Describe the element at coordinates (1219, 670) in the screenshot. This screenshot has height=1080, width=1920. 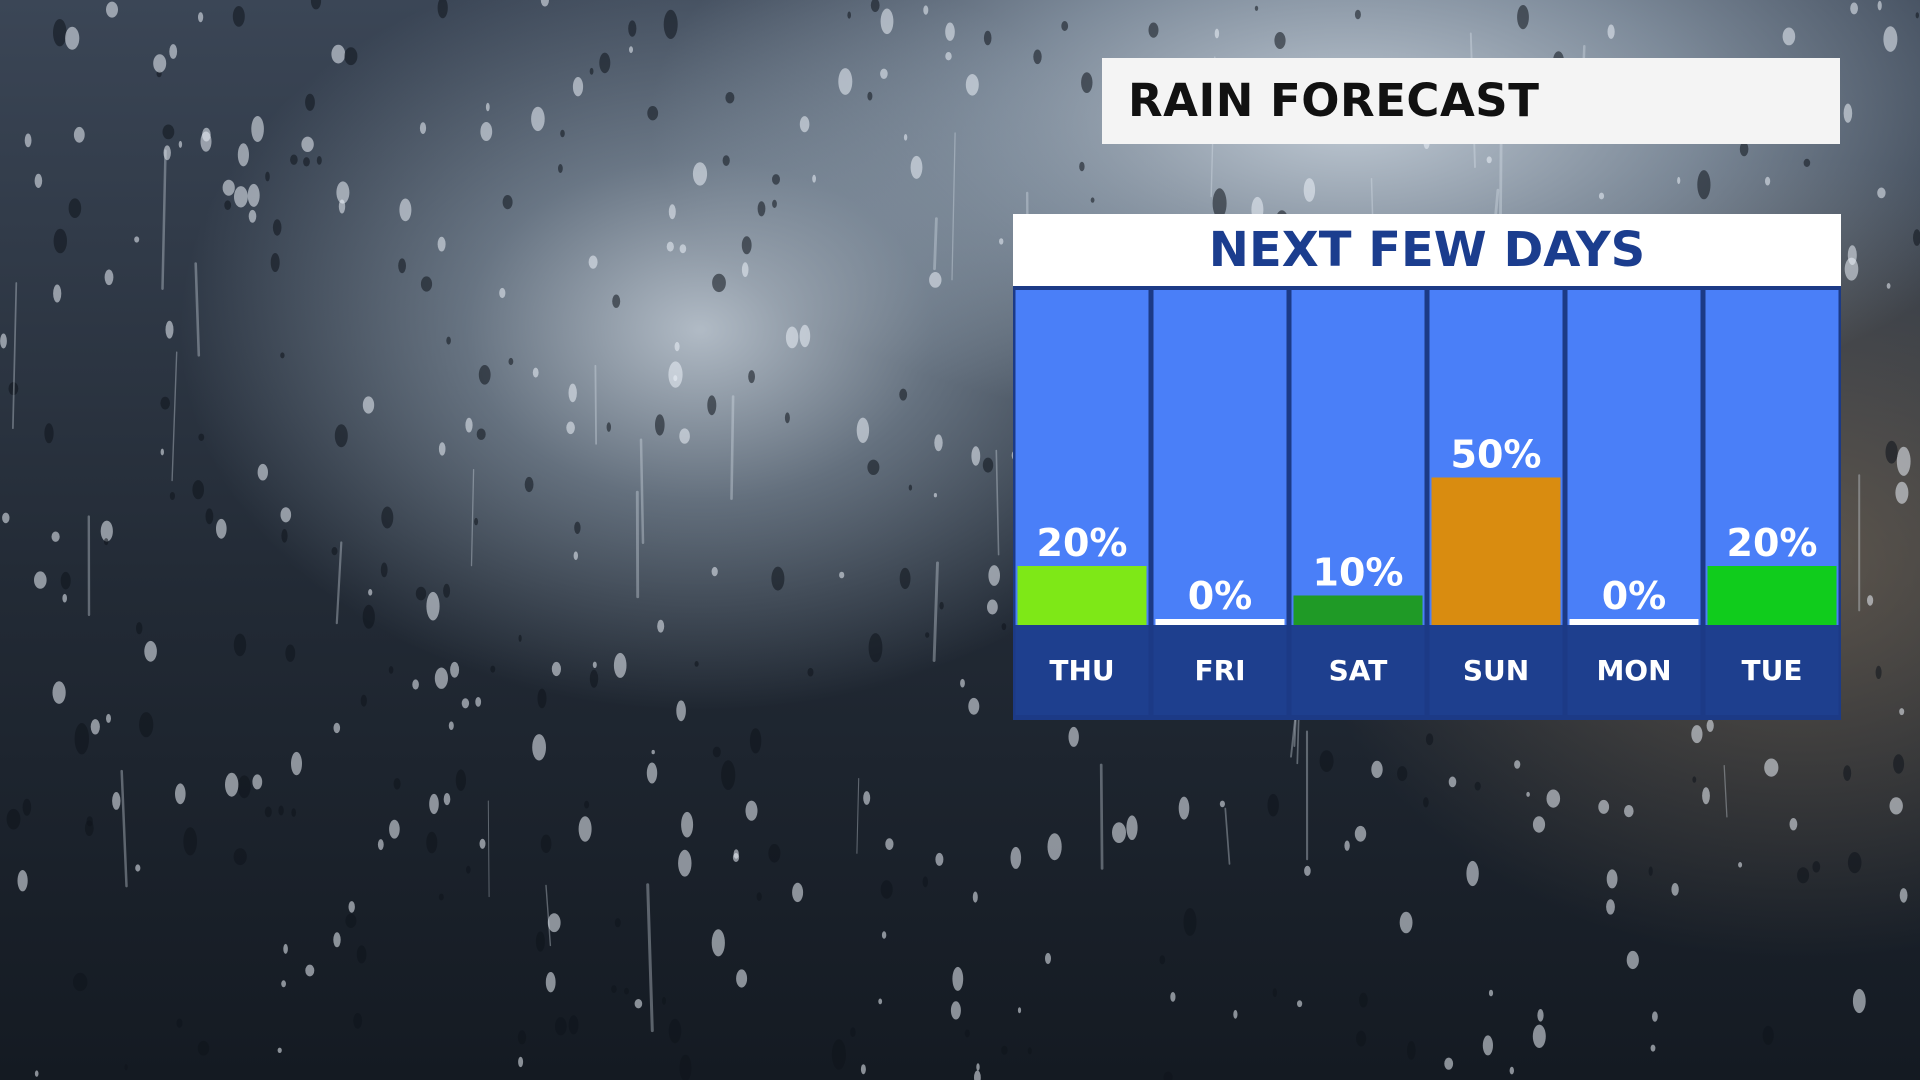
I see `day-label: FRI` at that location.